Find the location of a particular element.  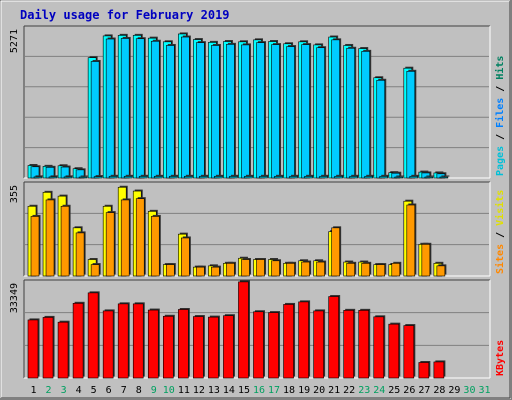

y-legend-kbytes: KBytes is located at coordinates (500, 358).